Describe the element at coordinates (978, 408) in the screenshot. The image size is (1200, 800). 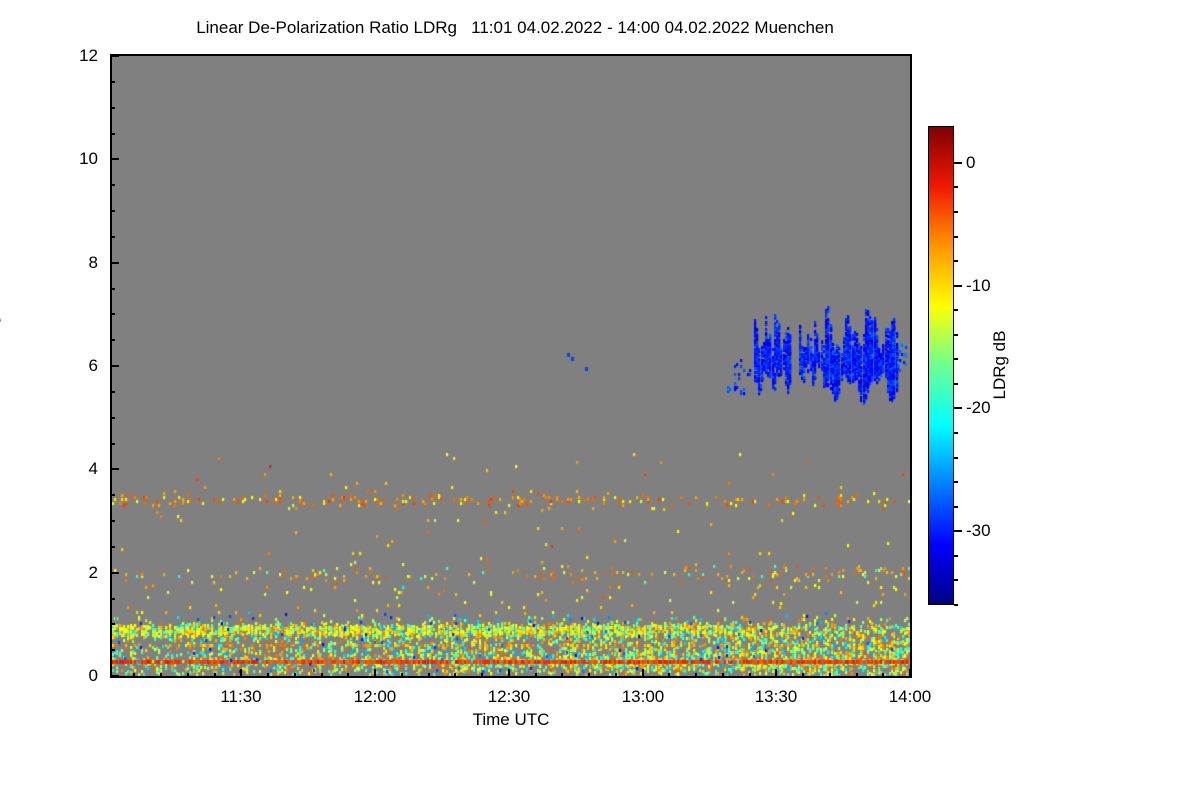
I see `colorbar-tick-label: -20` at that location.